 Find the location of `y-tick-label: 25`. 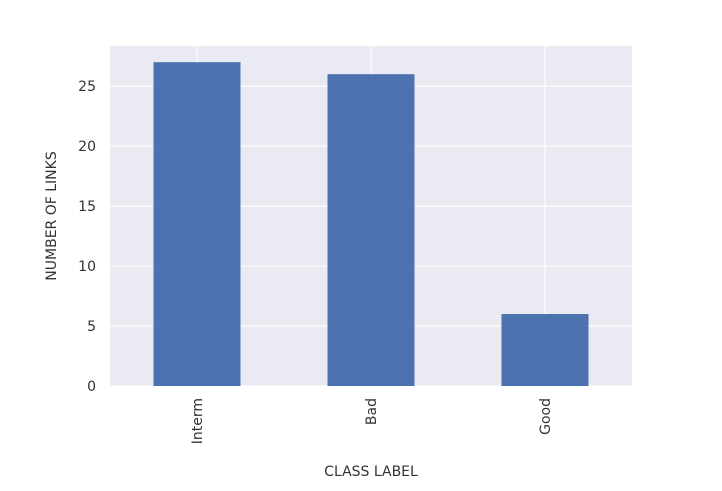

y-tick-label: 25 is located at coordinates (87, 87).